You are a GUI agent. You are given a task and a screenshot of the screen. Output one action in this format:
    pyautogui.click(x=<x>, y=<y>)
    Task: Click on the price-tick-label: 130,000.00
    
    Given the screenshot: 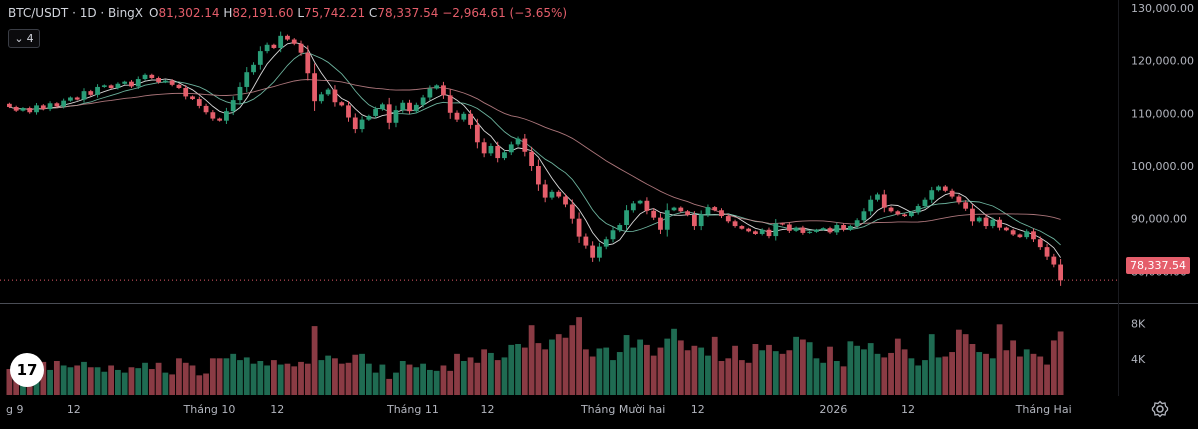 What is the action you would take?
    pyautogui.click(x=1162, y=8)
    